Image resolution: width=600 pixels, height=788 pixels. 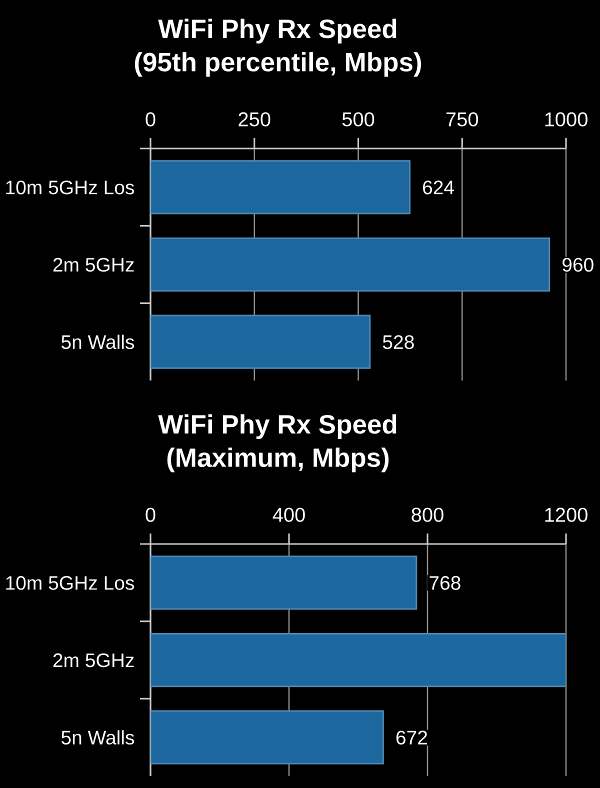 What do you see at coordinates (445, 583) in the screenshot?
I see `data-label: 768` at bounding box center [445, 583].